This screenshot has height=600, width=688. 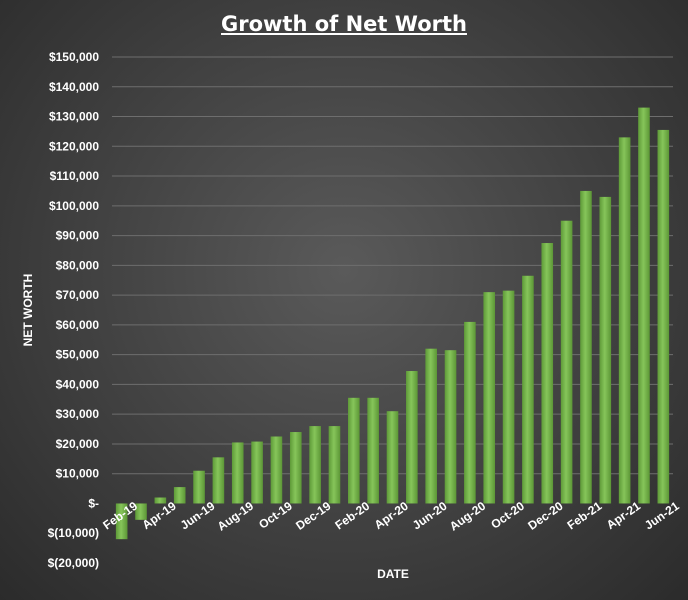 I want to click on x-tick-label: Aug-19, so click(x=236, y=516).